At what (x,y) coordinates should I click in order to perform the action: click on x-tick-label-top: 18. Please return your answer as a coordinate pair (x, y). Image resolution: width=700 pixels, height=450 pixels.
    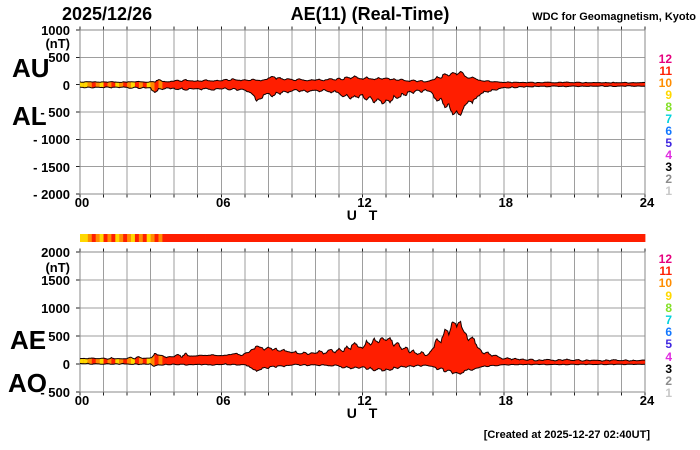
    Looking at the image, I should click on (505, 202).